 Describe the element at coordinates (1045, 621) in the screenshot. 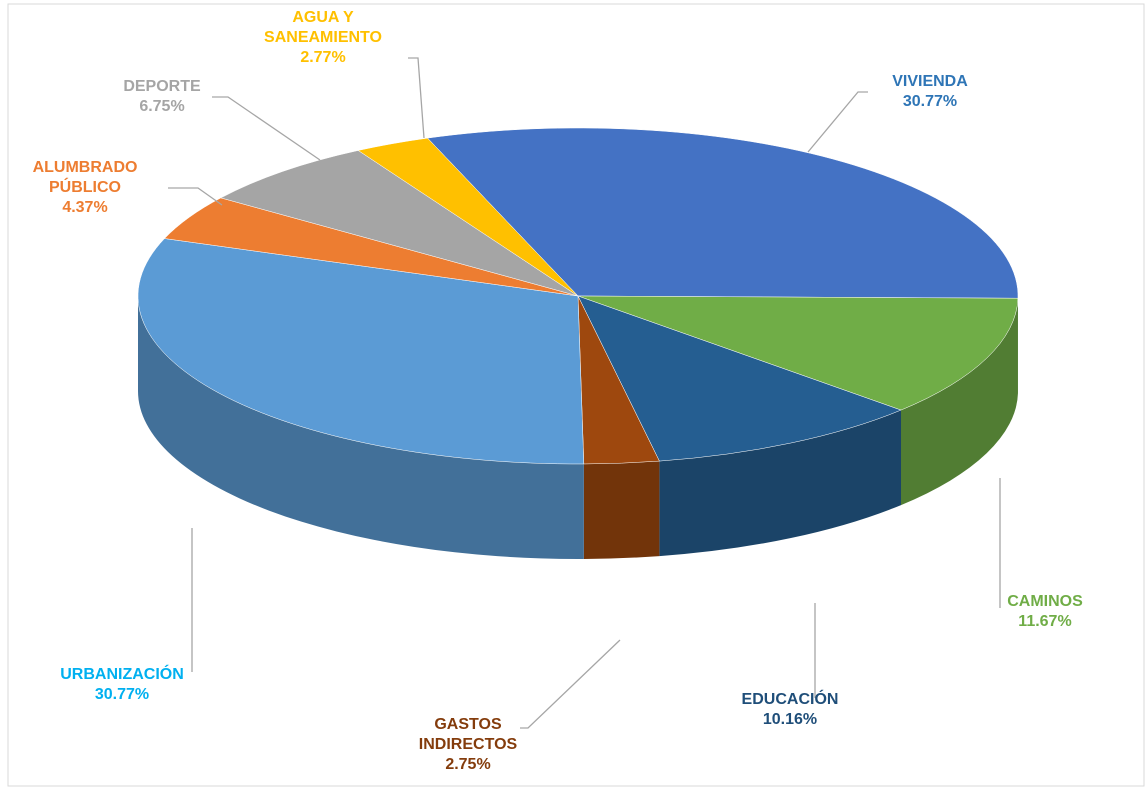

I see `value-label: 11.67%` at that location.